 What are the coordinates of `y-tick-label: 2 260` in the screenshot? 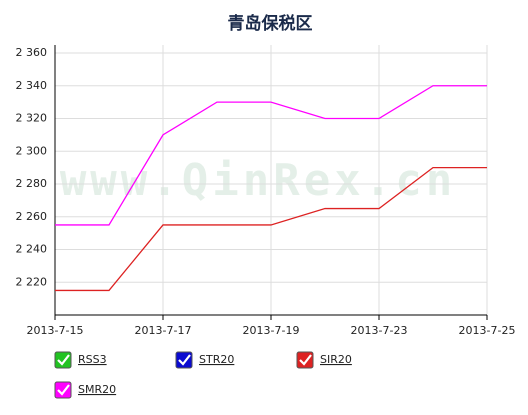 It's located at (32, 216).